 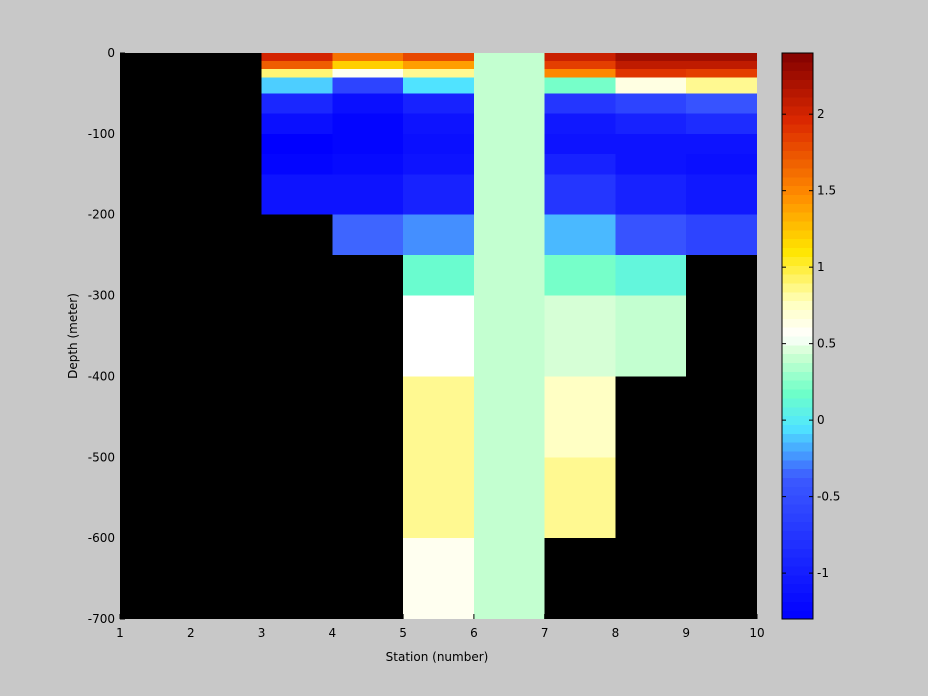 I want to click on colorbar-tick-label: 0, so click(x=821, y=420).